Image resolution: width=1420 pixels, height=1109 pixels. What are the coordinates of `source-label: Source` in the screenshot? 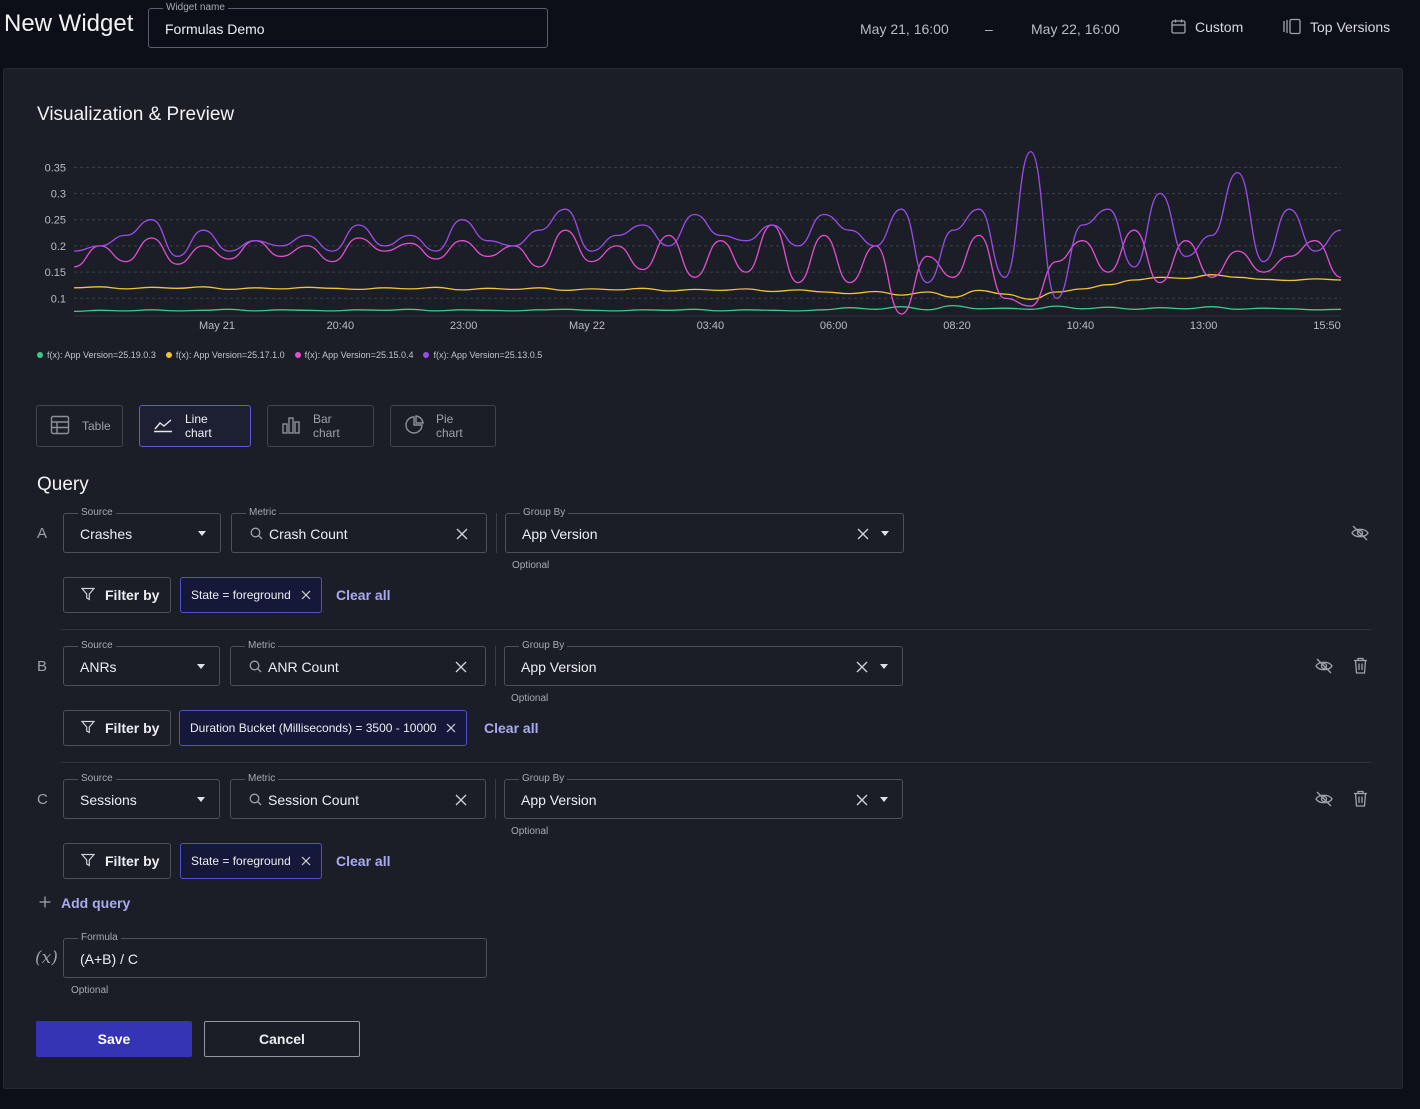 It's located at (97, 513).